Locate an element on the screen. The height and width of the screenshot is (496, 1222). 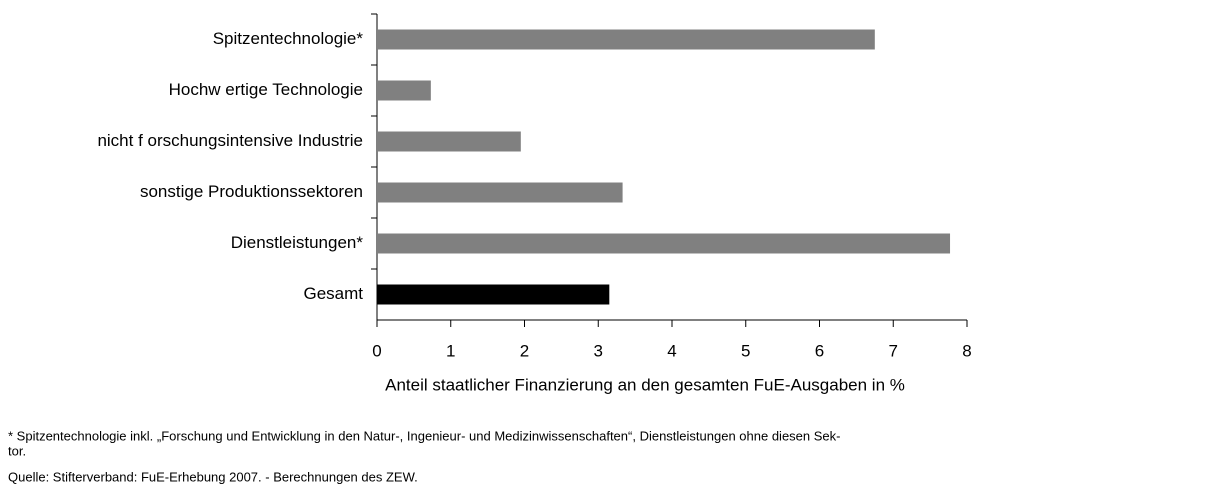
x-tick-label: 4 is located at coordinates (671, 350).